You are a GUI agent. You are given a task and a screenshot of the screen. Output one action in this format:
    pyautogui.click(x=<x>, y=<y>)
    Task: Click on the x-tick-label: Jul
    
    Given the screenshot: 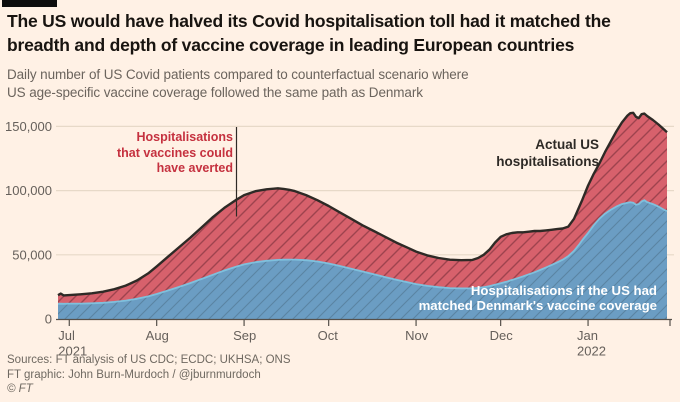 What is the action you would take?
    pyautogui.click(x=66, y=335)
    